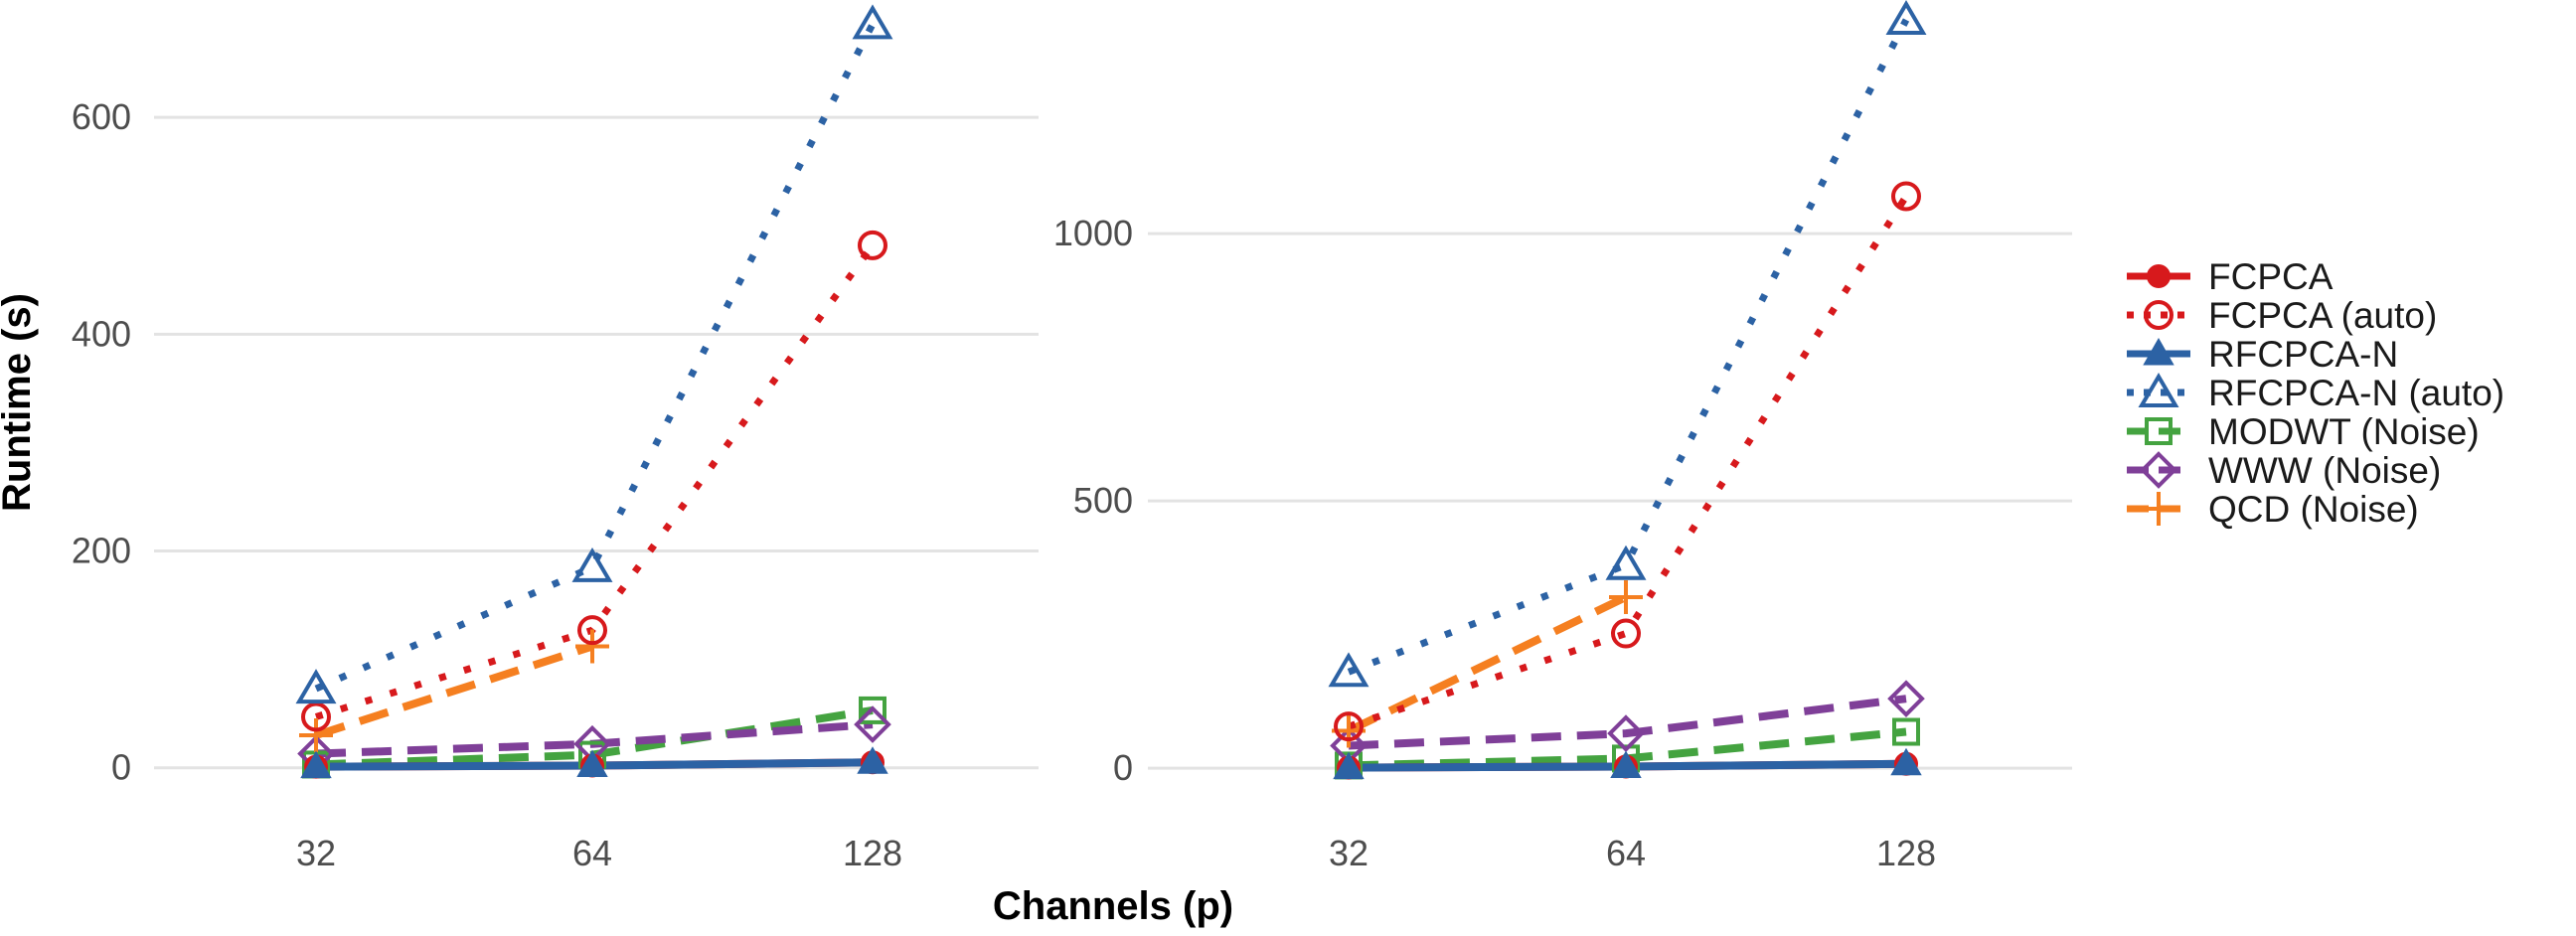 The height and width of the screenshot is (936, 2576). I want to click on series-line-www-noise, so click(1627, 722).